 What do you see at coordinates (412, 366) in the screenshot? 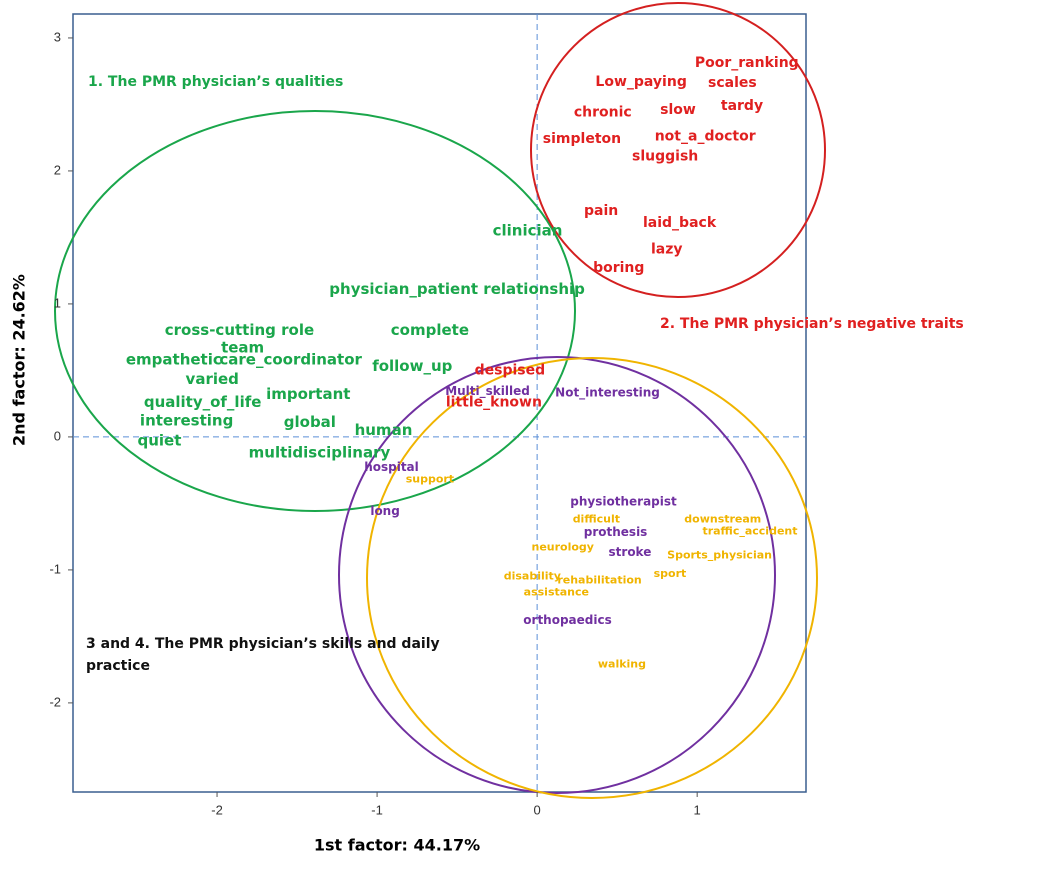
I see `word-point: follow_up` at bounding box center [412, 366].